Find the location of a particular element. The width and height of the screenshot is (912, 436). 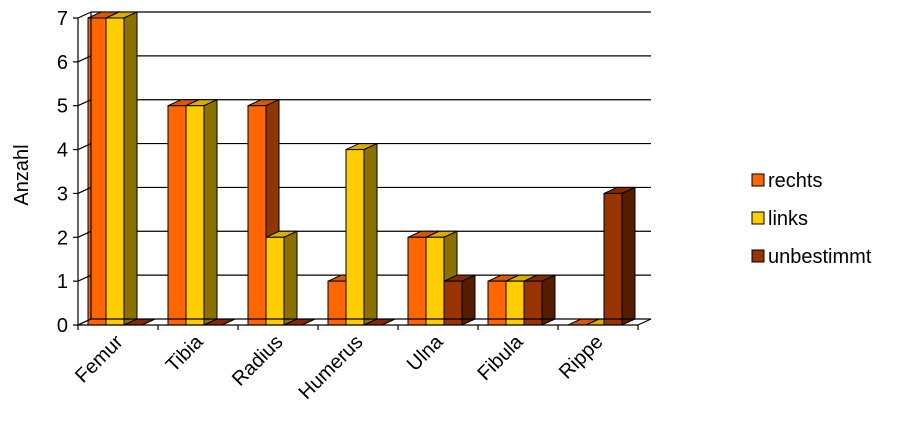

x-tick-label-humerus: Humerus is located at coordinates (331, 367).